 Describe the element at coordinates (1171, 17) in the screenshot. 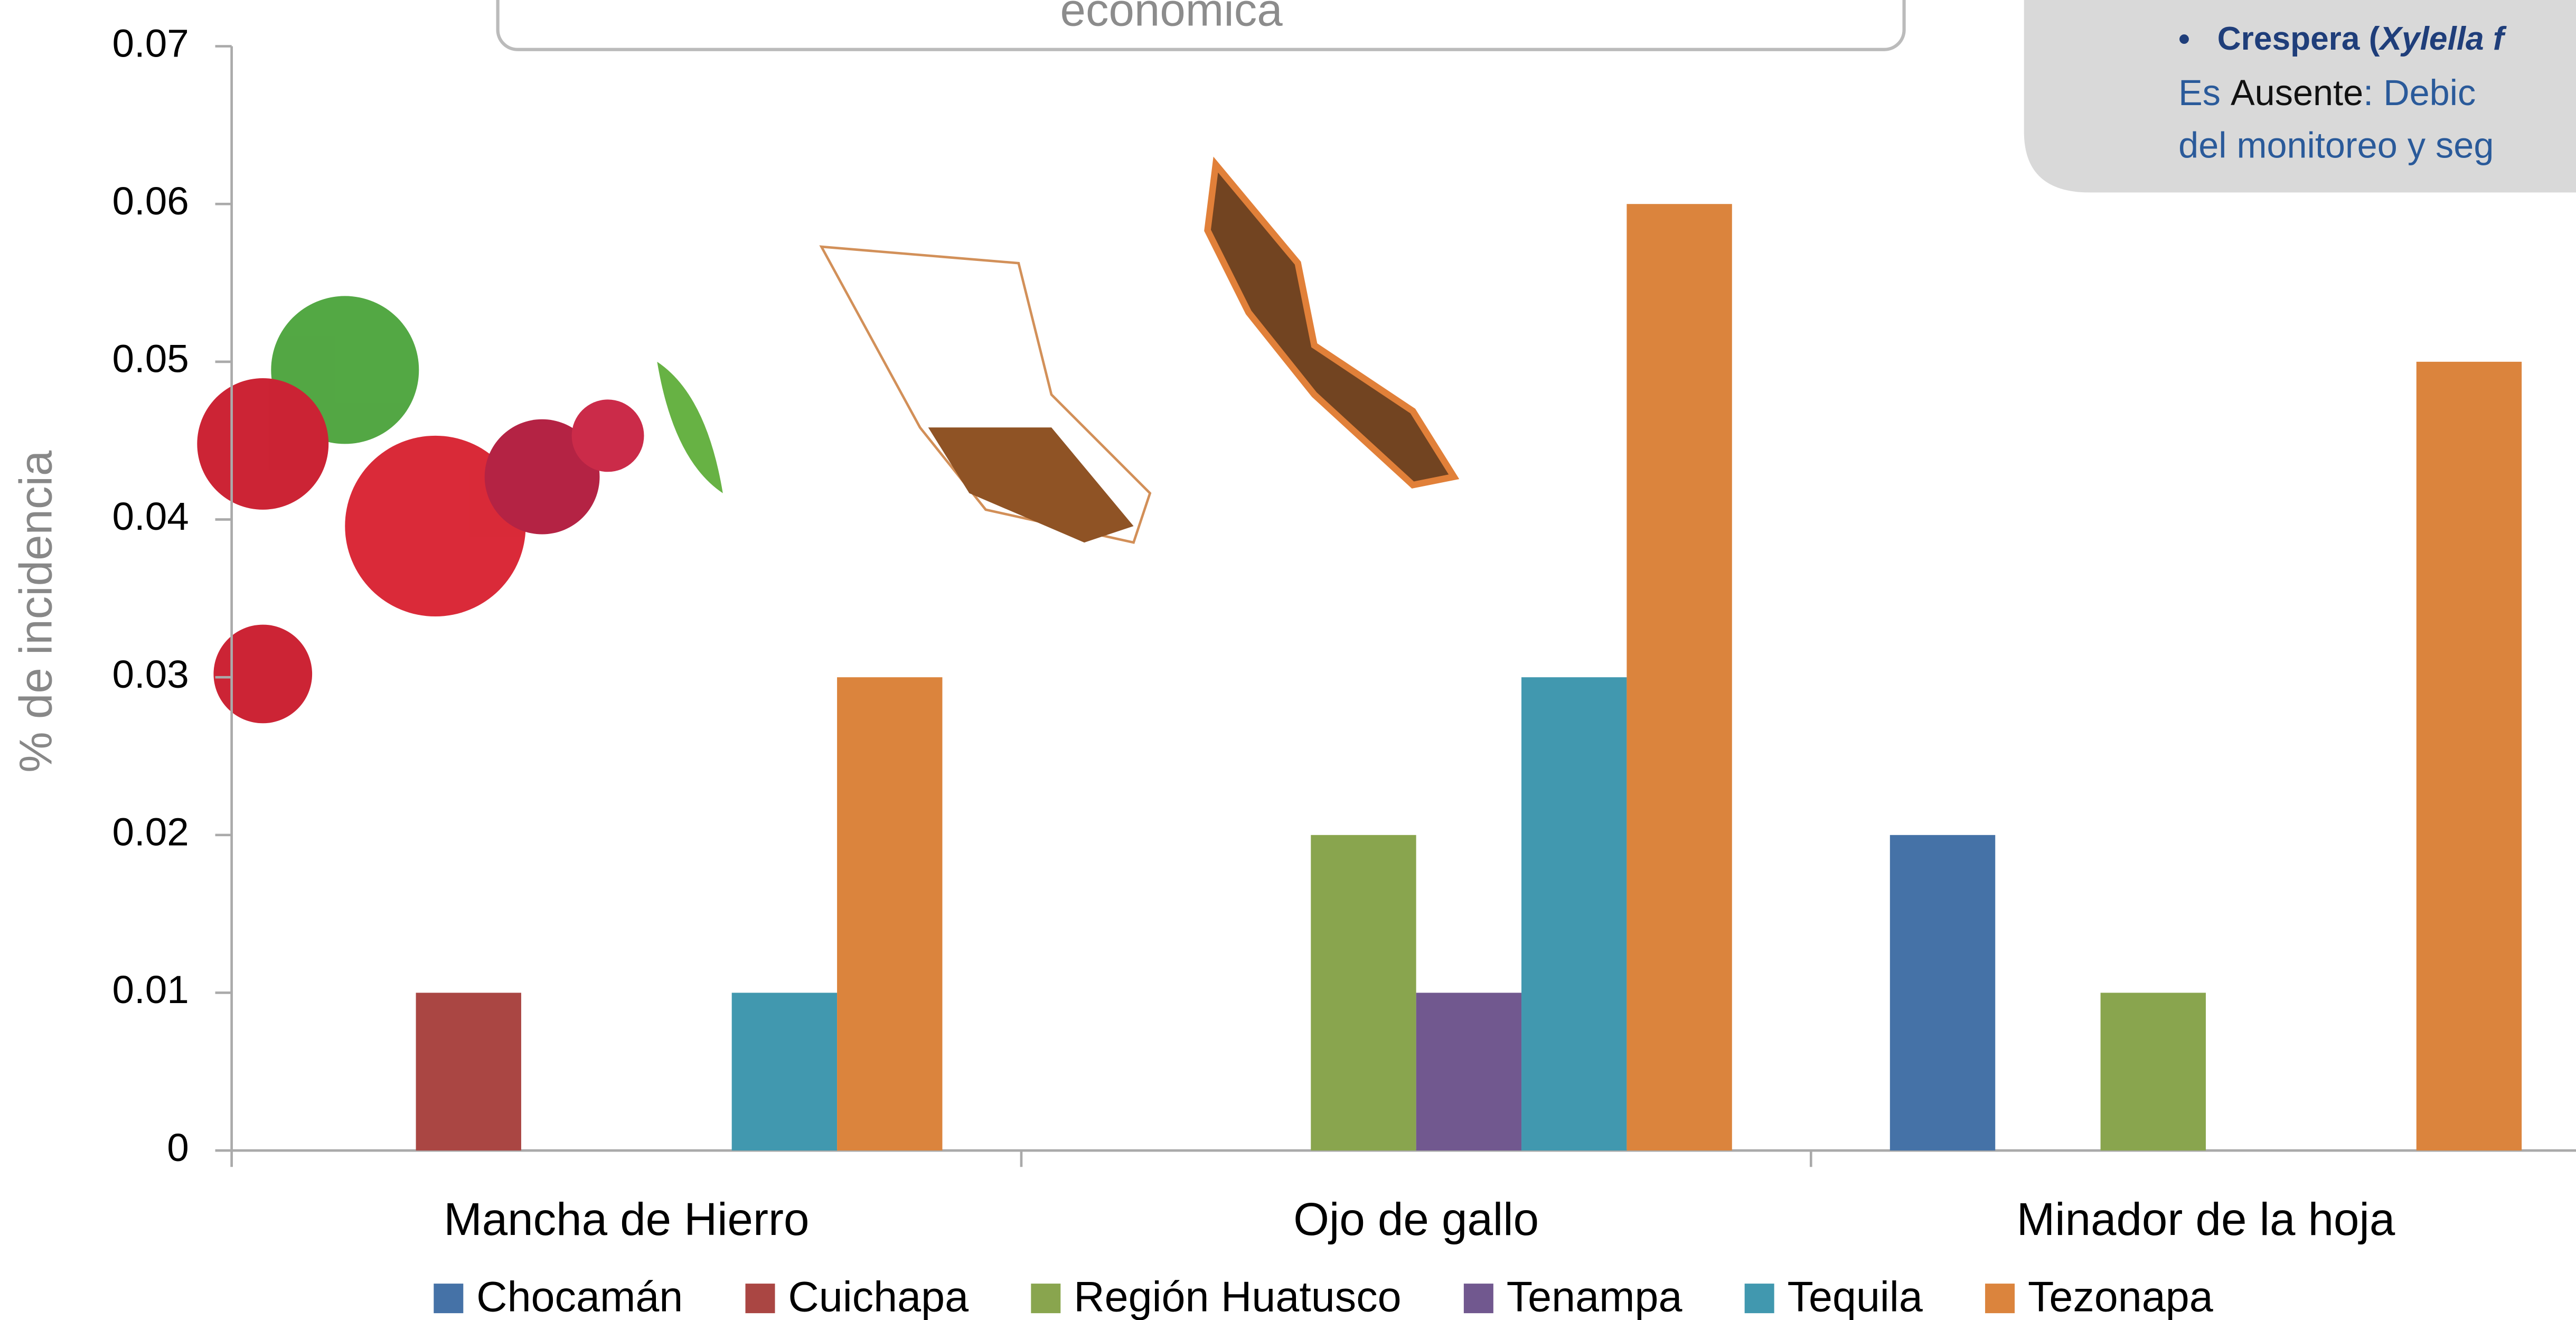

I see `header-text: económica` at that location.